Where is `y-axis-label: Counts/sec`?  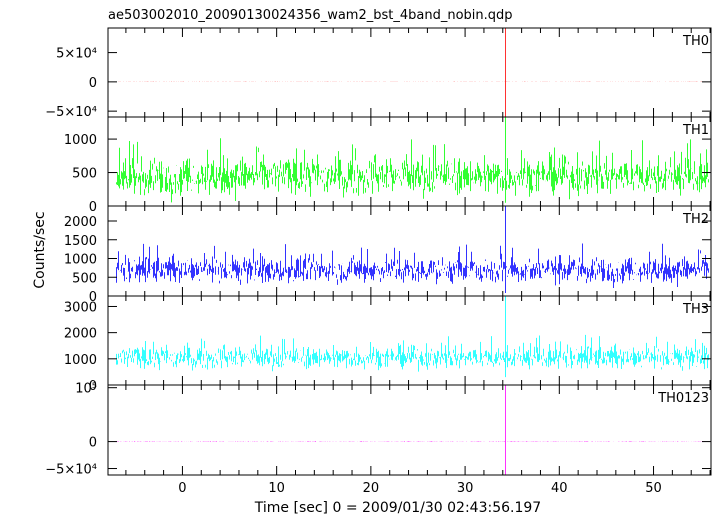
y-axis-label: Counts/sec is located at coordinates (40, 249).